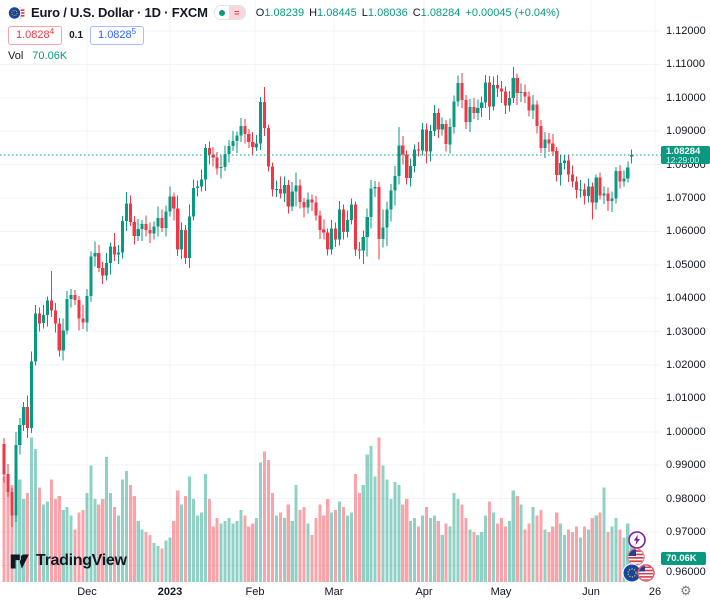 Image resolution: width=710 pixels, height=600 pixels. Describe the element at coordinates (35, 35) in the screenshot. I see `sell-price-button: 1.0828 4` at that location.